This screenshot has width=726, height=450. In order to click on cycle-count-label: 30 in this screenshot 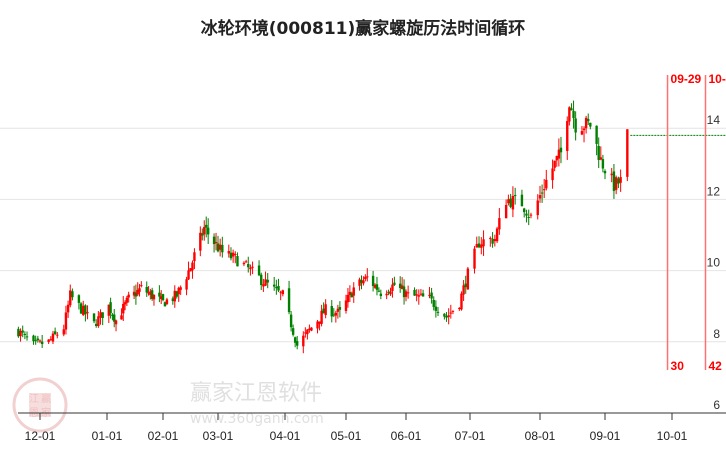, I will do `click(678, 366)`.